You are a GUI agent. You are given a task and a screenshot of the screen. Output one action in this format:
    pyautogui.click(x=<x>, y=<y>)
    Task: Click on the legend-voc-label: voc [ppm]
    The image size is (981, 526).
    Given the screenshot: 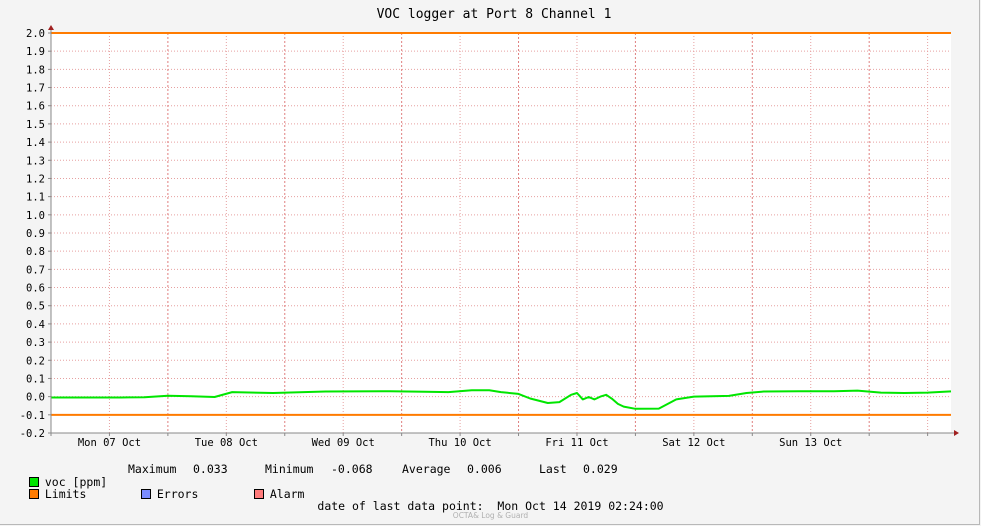 What is the action you would take?
    pyautogui.click(x=76, y=482)
    